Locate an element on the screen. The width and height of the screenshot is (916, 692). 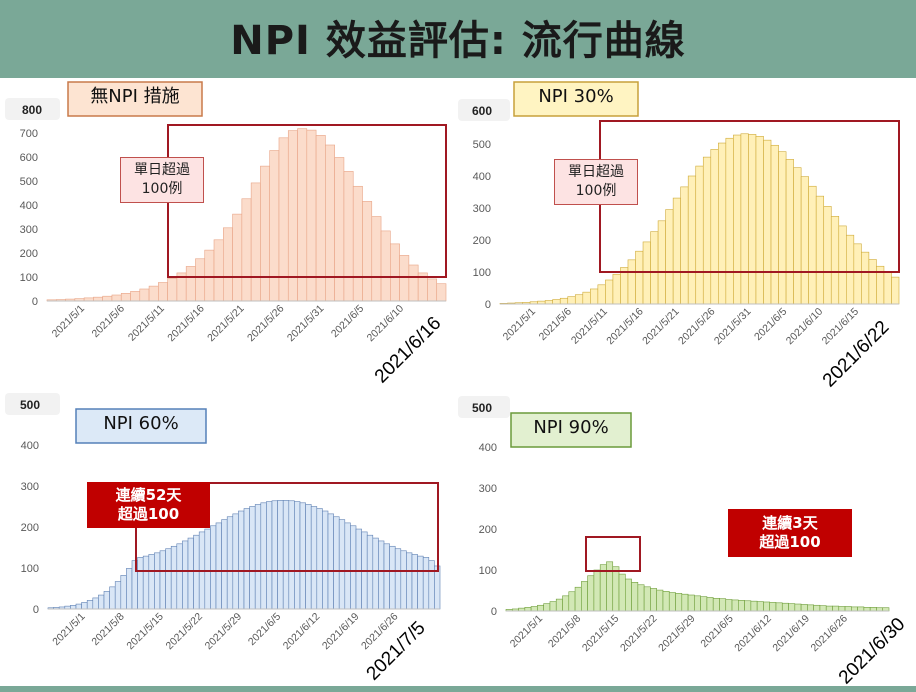
x-tick-label: 2021/5/15 is located at coordinates (601, 634).